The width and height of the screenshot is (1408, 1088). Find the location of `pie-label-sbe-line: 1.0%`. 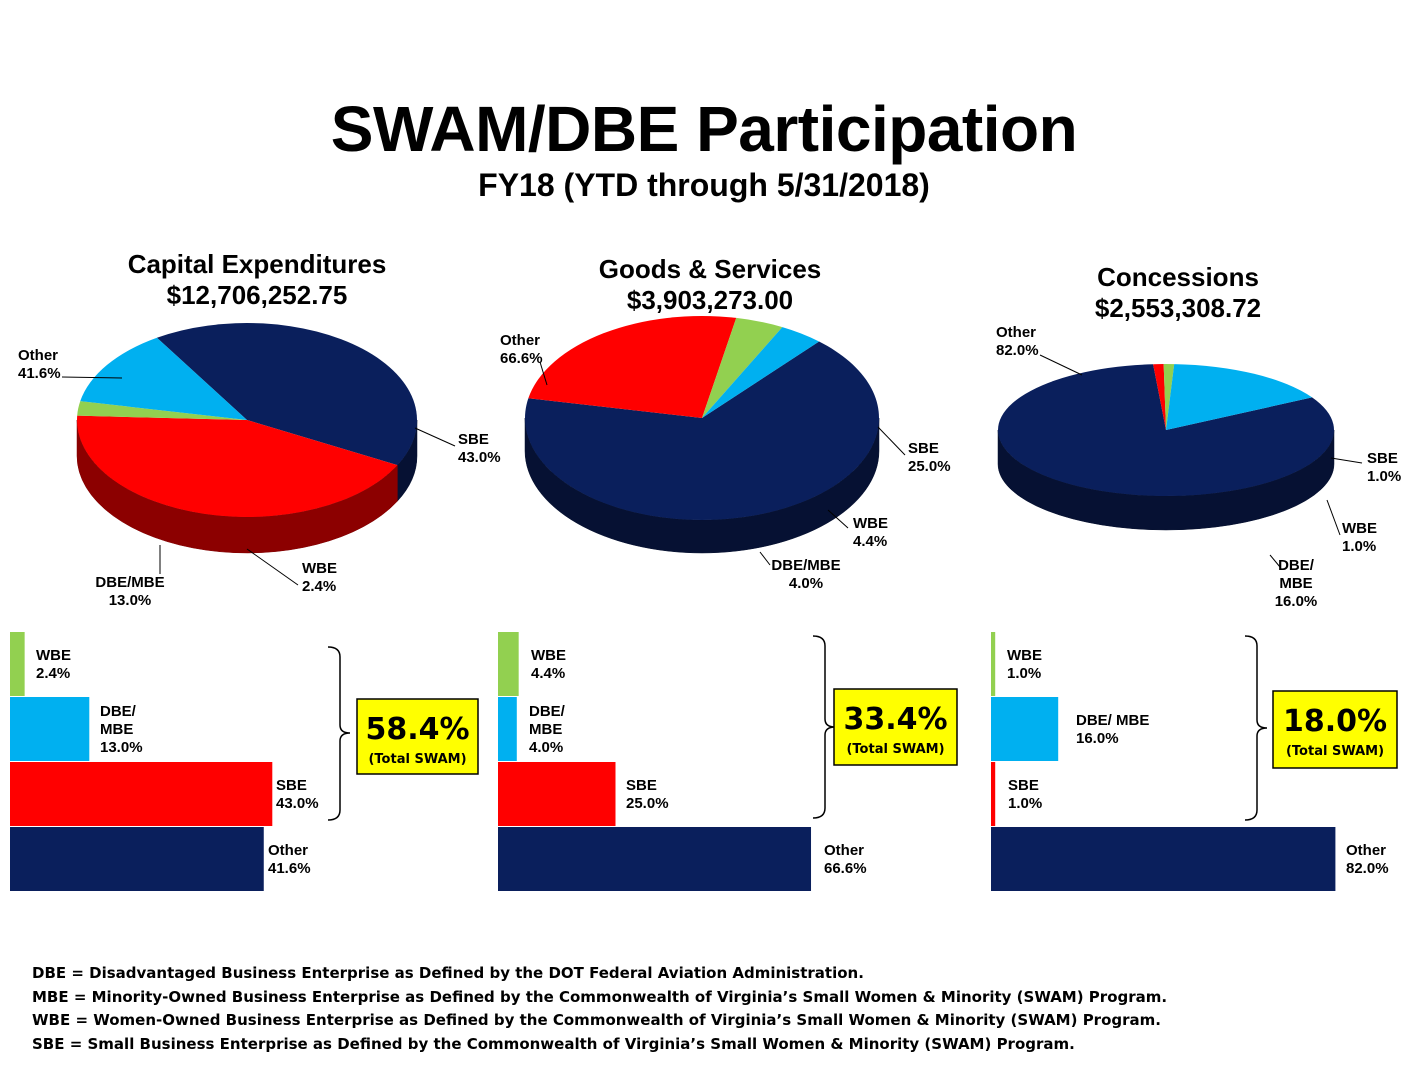

pie-label-sbe-line: 1.0% is located at coordinates (1384, 476).